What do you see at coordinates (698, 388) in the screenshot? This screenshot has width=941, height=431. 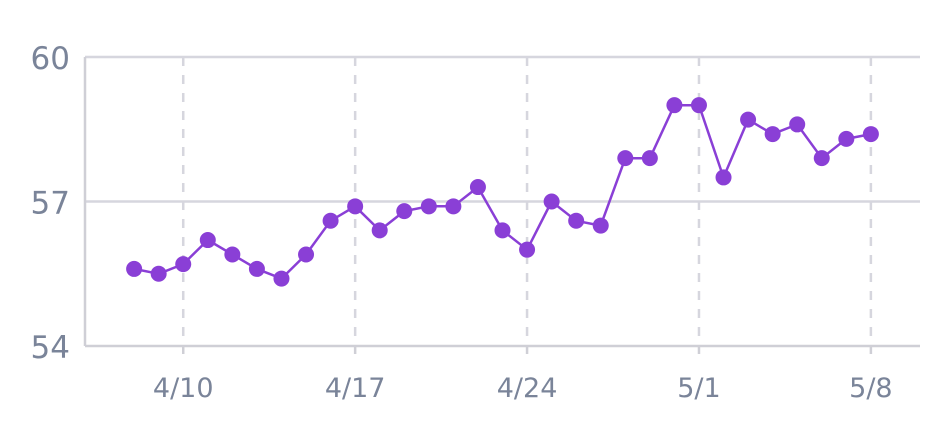 I see `x-tick-label: 5/1` at bounding box center [698, 388].